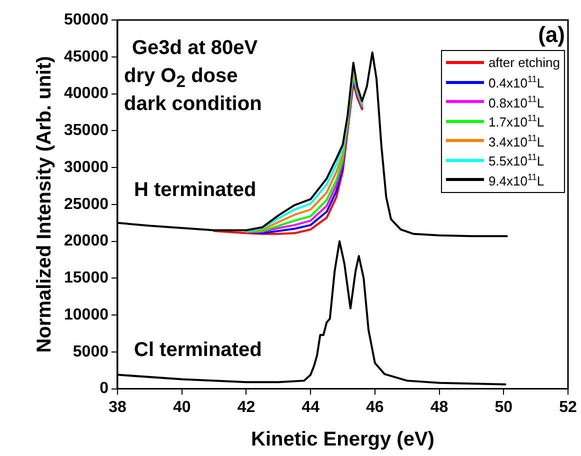  What do you see at coordinates (516, 140) in the screenshot?
I see `legend-label: 3.4x10$^{11}$L` at bounding box center [516, 140].